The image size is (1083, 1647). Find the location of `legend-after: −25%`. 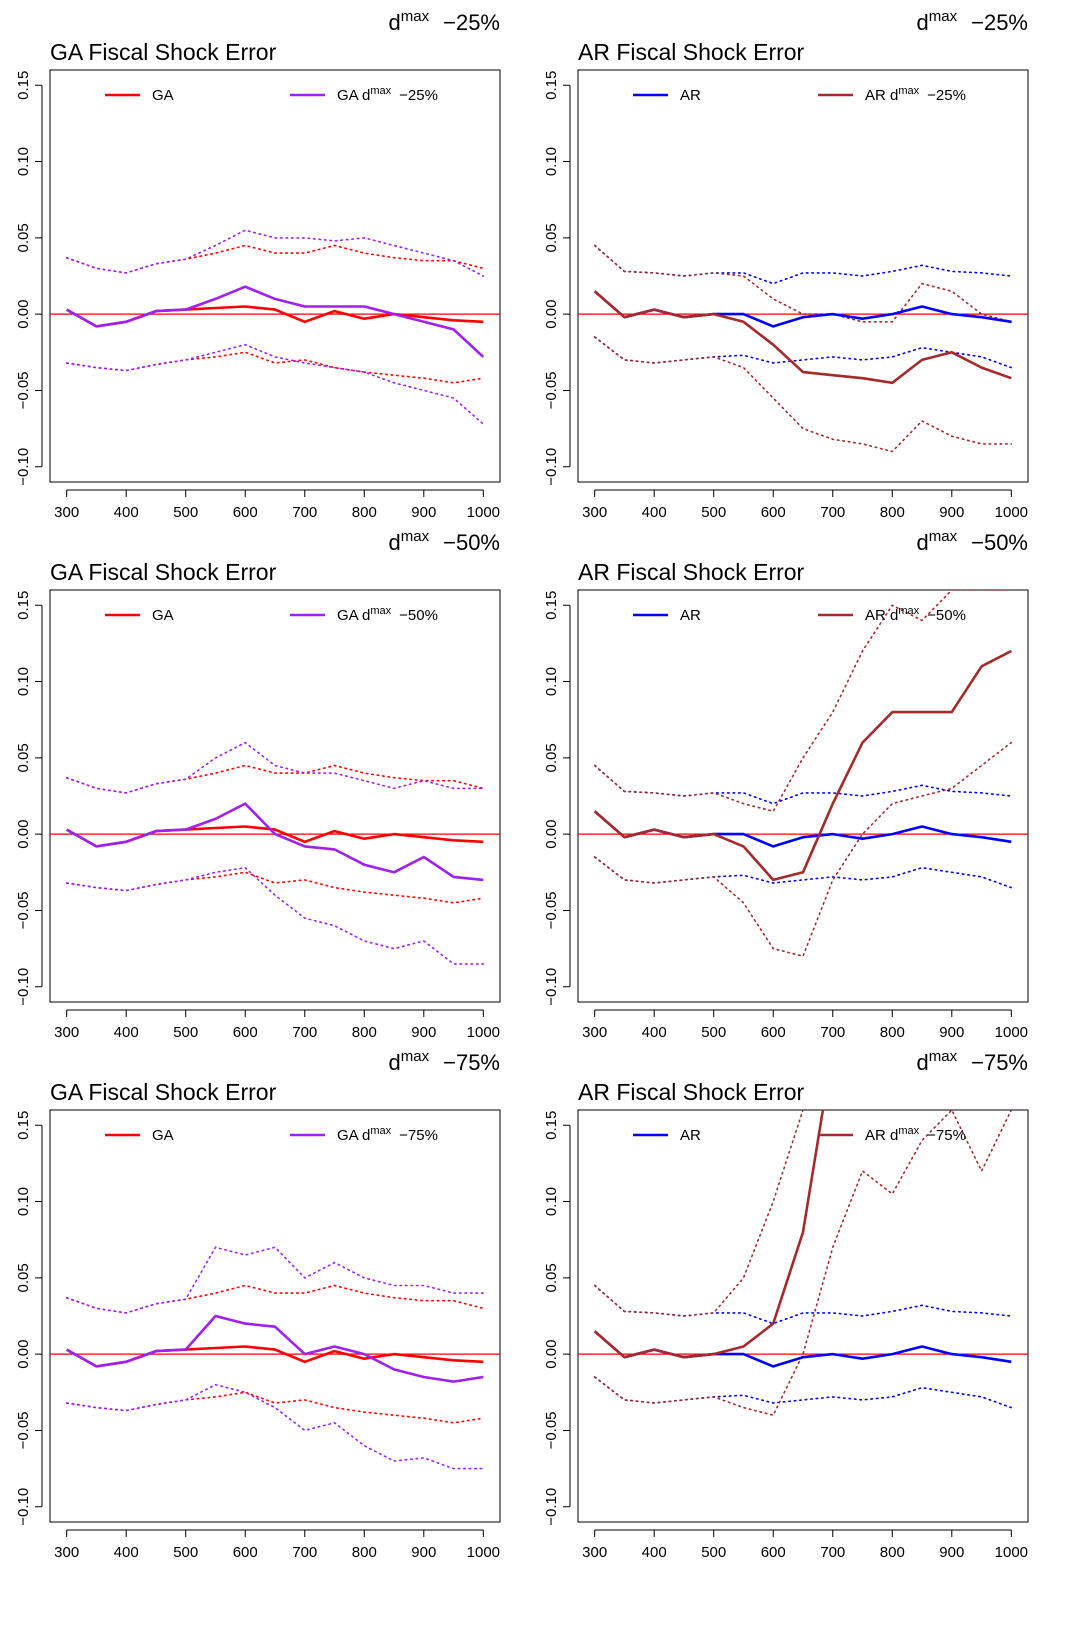

legend-after: −25% is located at coordinates (418, 95).